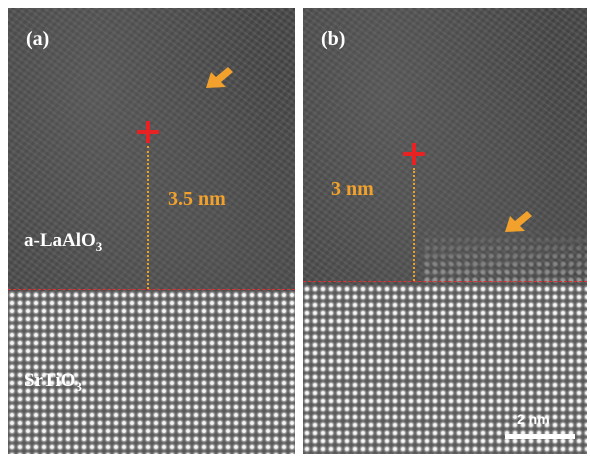  I want to click on thickness-label: 3.5 nm, so click(197, 199).